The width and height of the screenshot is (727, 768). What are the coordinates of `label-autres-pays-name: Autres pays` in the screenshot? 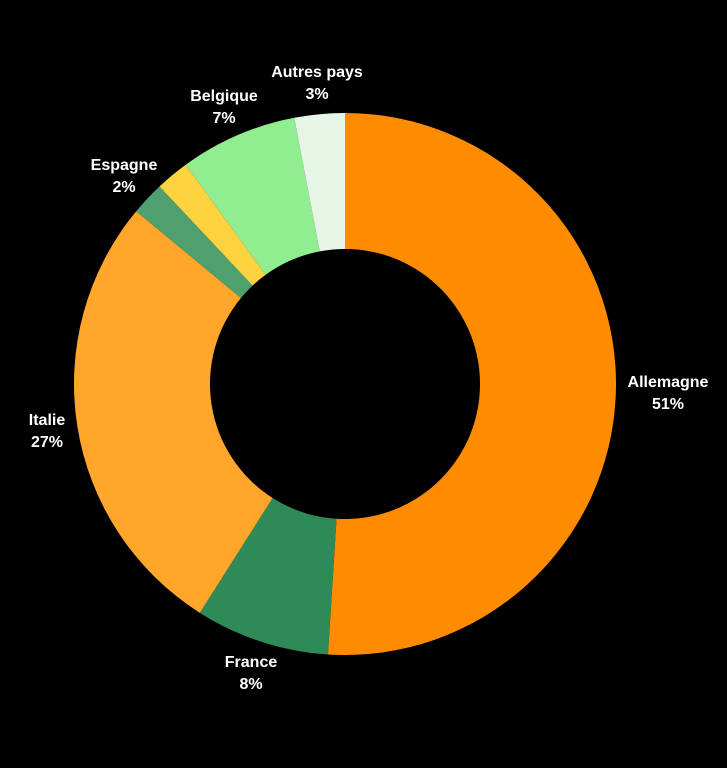 It's located at (317, 72).